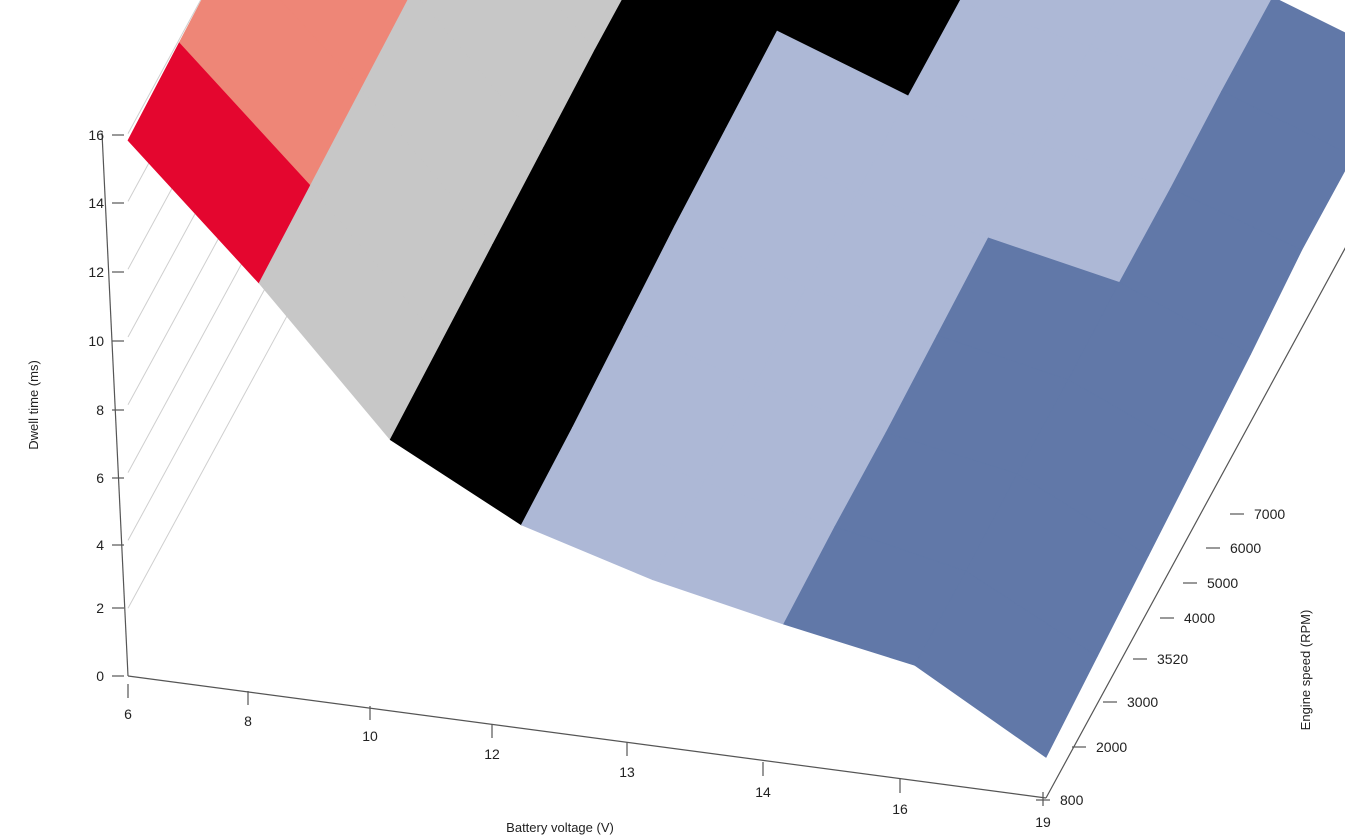 The height and width of the screenshot is (838, 1345). Describe the element at coordinates (1199, 618) in the screenshot. I see `y-tick-label-4000: 4000` at that location.